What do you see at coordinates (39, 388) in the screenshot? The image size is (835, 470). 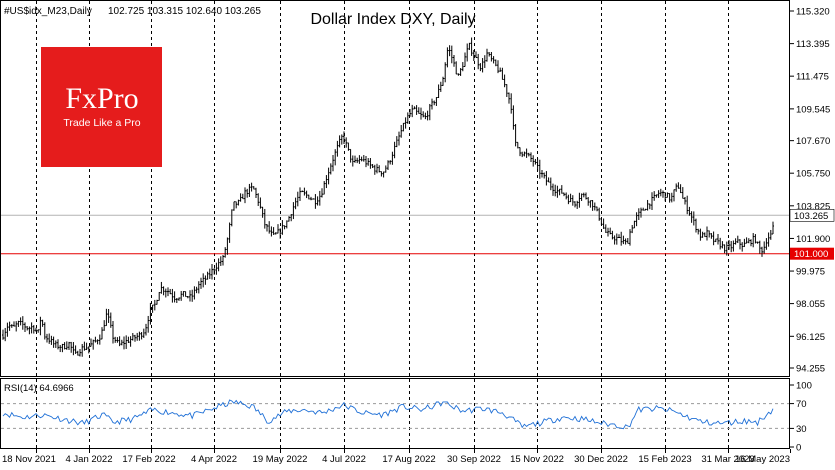 I see `rsi-label: RSI(14) 64.6966` at bounding box center [39, 388].